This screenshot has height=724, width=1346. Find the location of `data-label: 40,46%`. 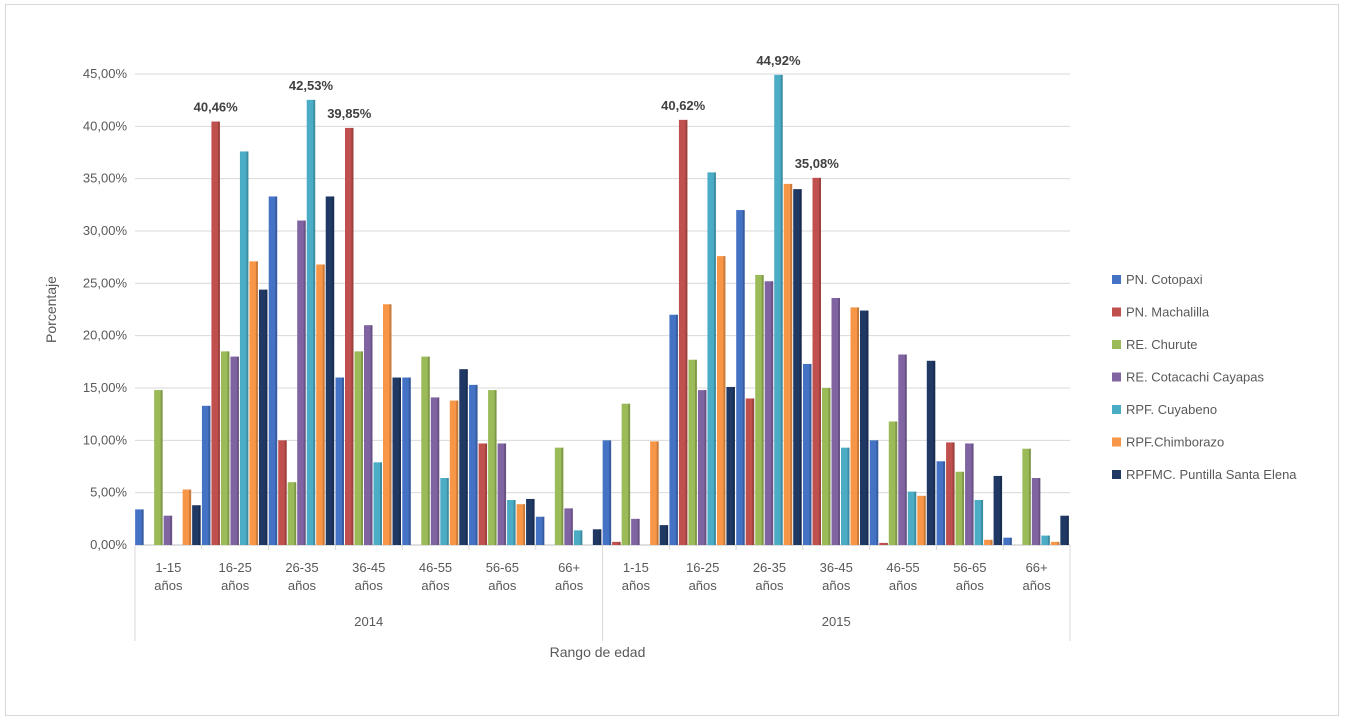

data-label: 40,46% is located at coordinates (216, 107).